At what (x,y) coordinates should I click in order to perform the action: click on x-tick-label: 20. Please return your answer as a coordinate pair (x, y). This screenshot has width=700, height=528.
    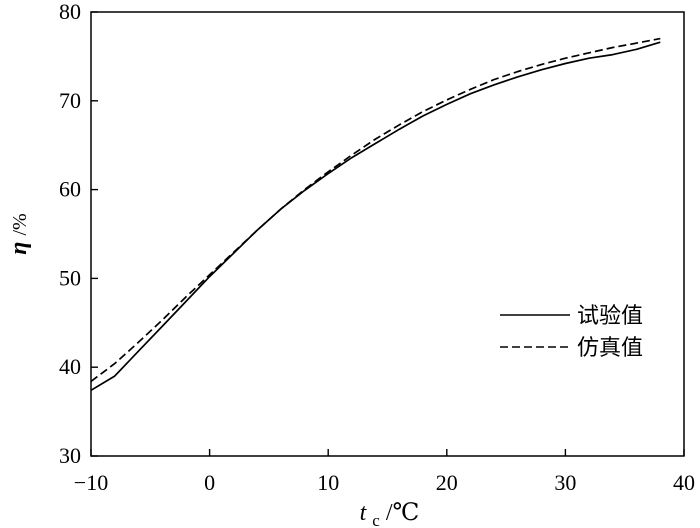
    Looking at the image, I should click on (447, 482).